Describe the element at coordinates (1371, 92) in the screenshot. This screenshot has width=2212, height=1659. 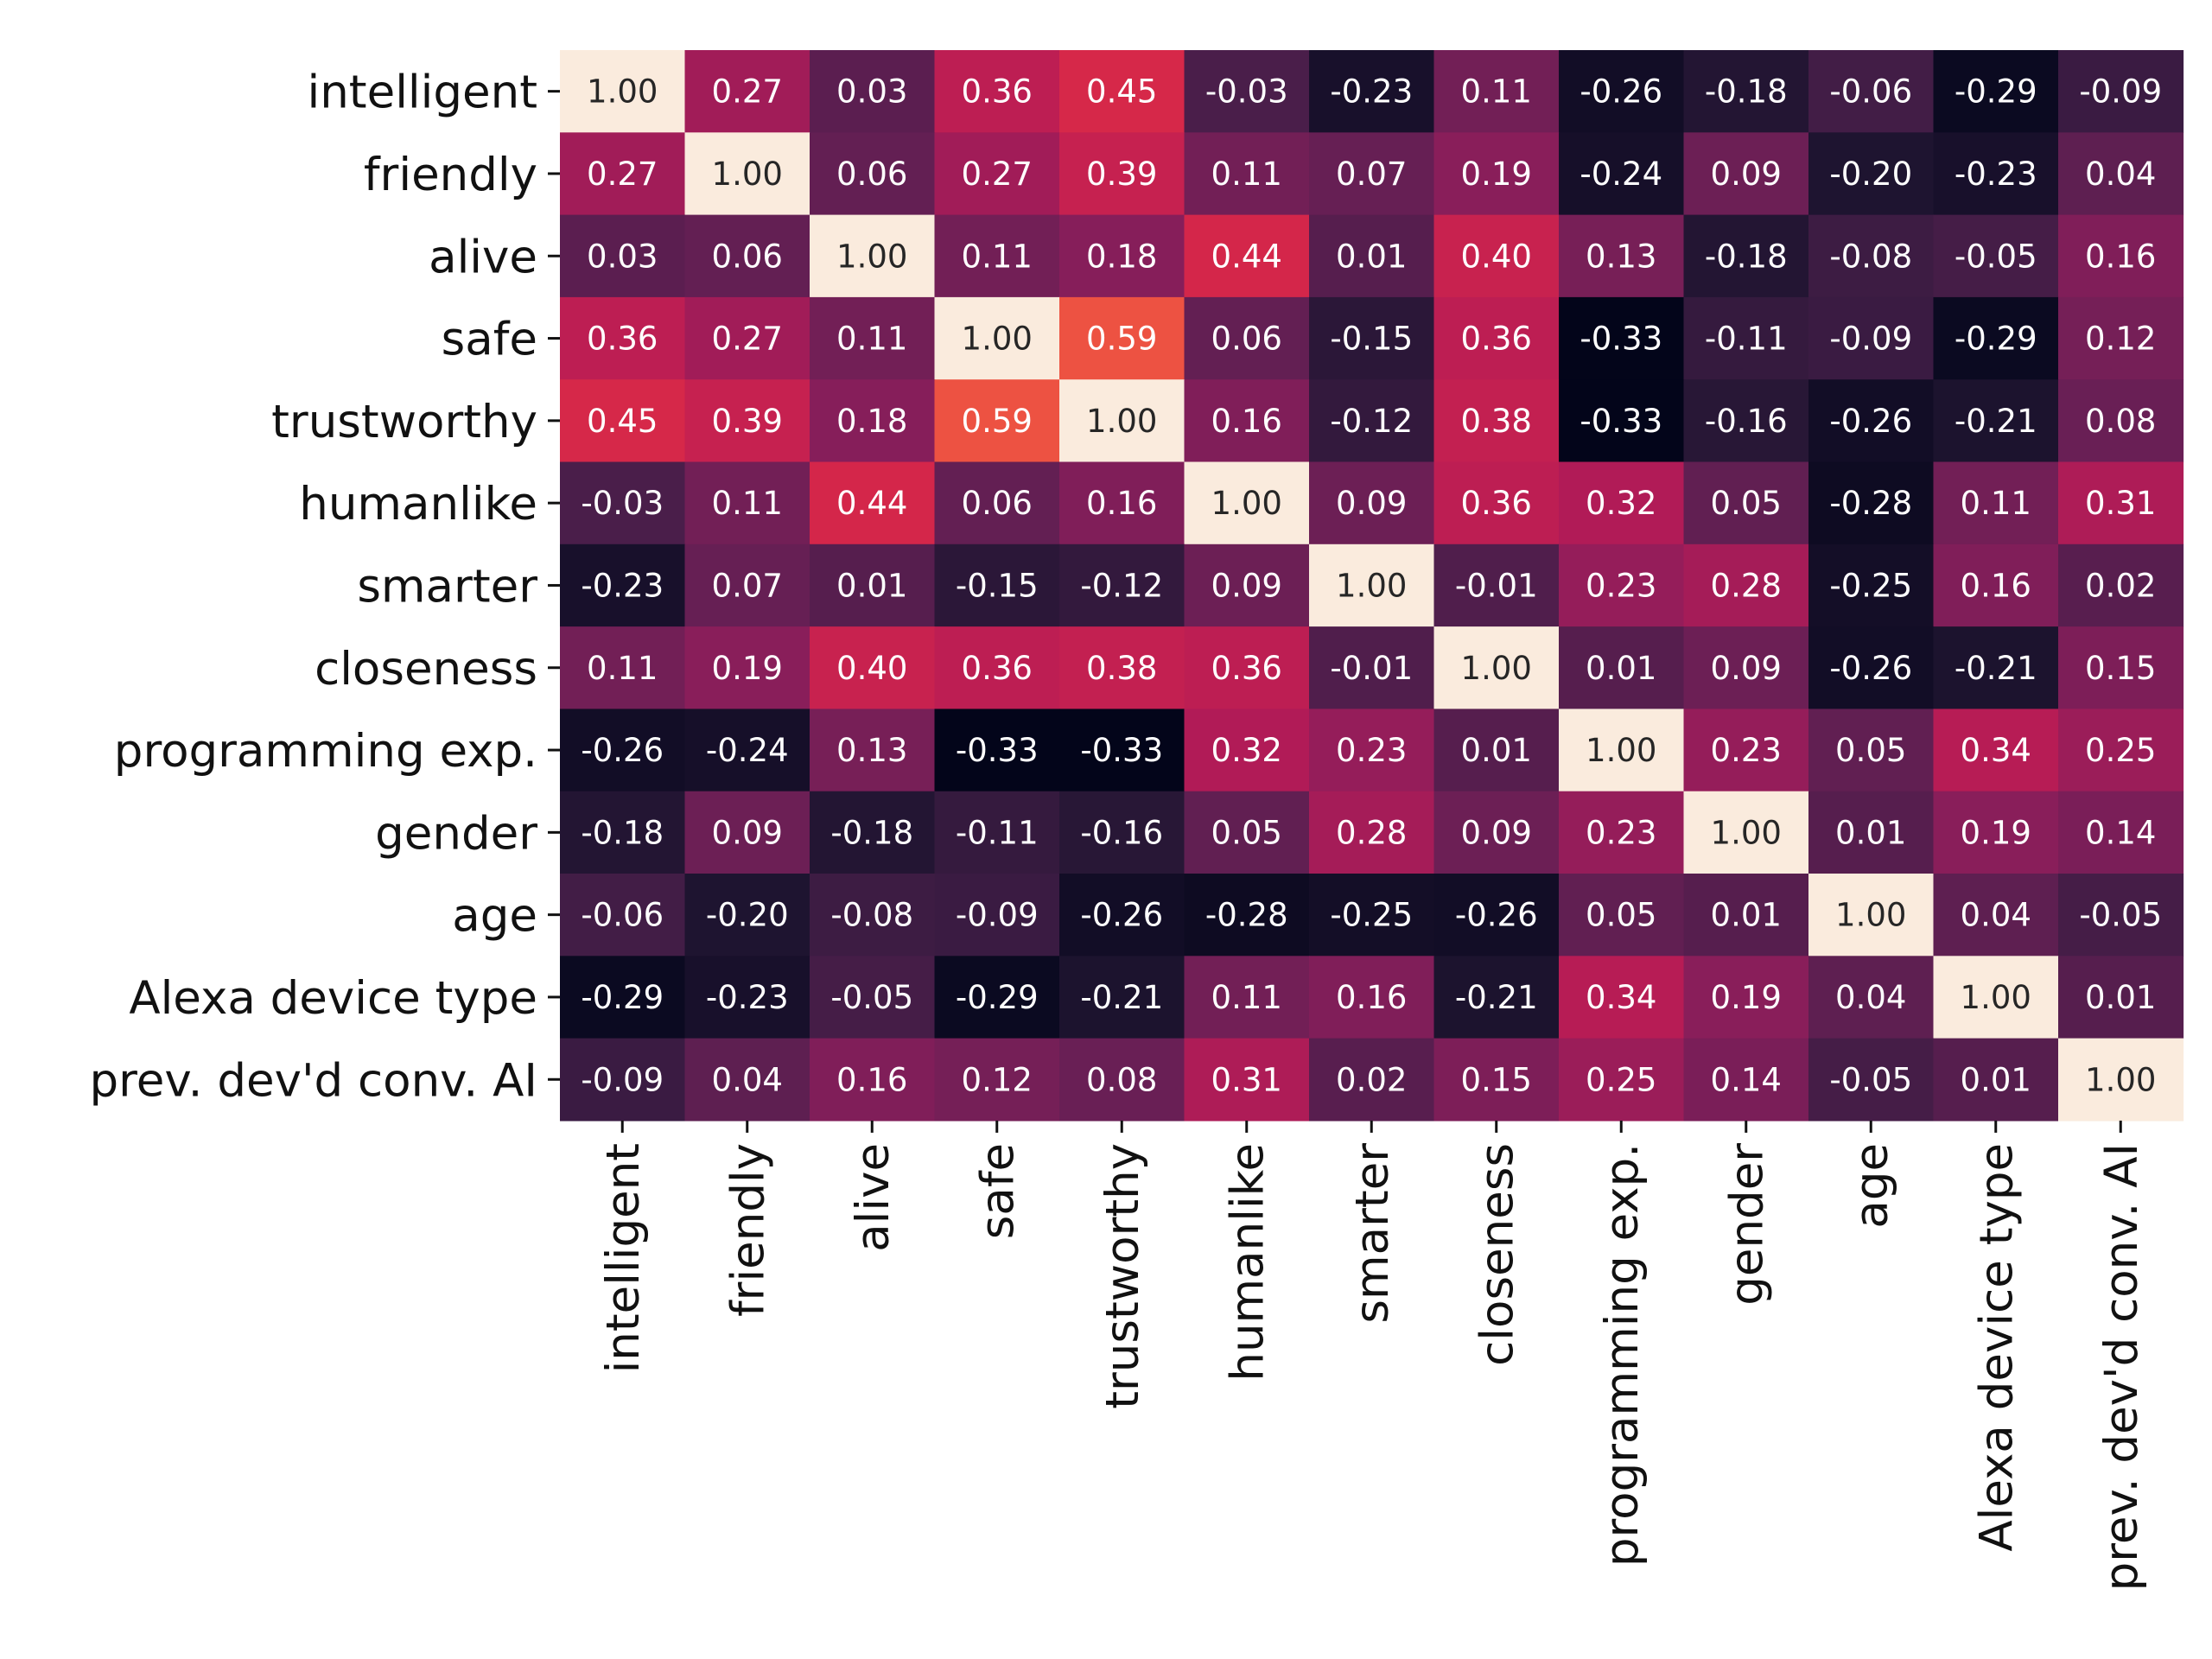
I see `cell-value-label: -0.23` at that location.